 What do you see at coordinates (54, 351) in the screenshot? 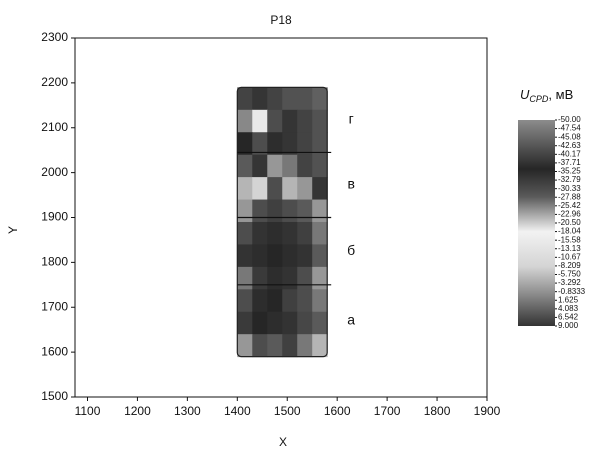
I see `y-tick-label: 1600` at bounding box center [54, 351].